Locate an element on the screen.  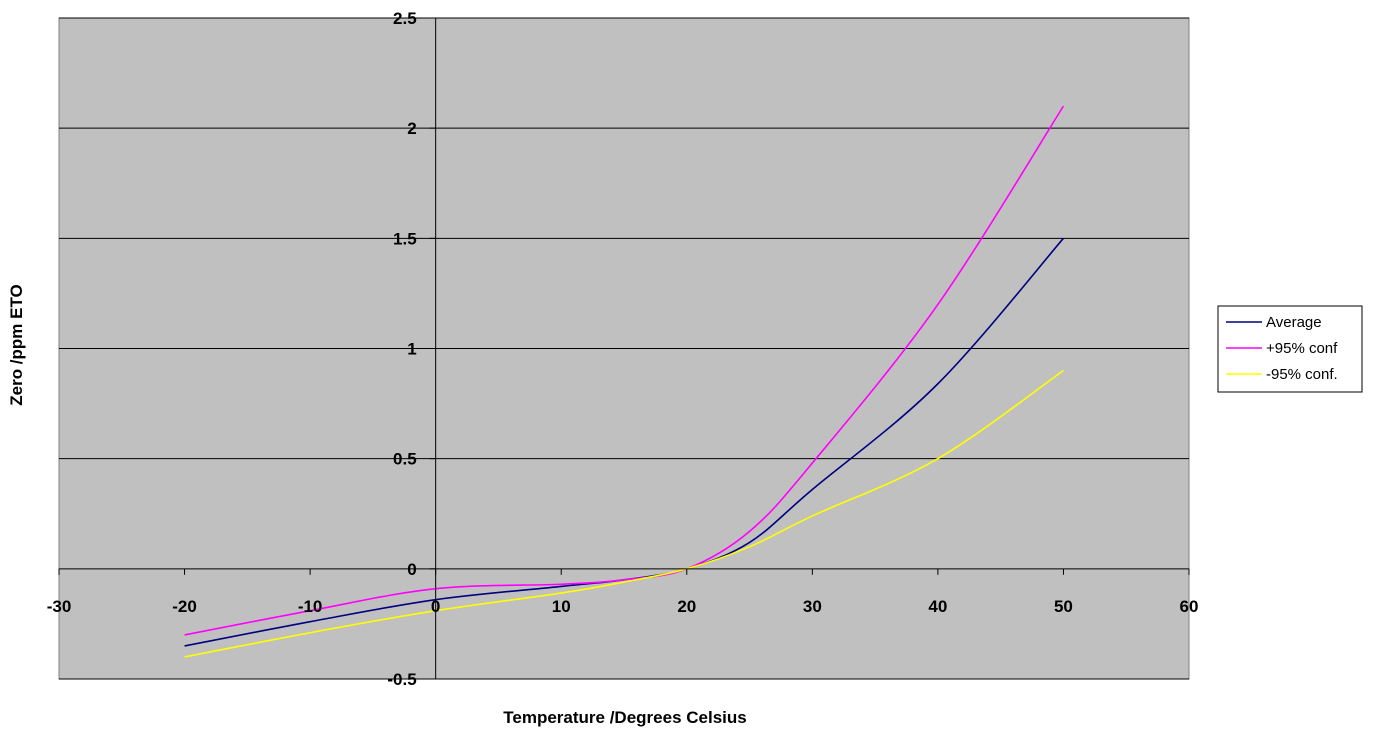
y-tick-label-3: 1 is located at coordinates (411, 349).